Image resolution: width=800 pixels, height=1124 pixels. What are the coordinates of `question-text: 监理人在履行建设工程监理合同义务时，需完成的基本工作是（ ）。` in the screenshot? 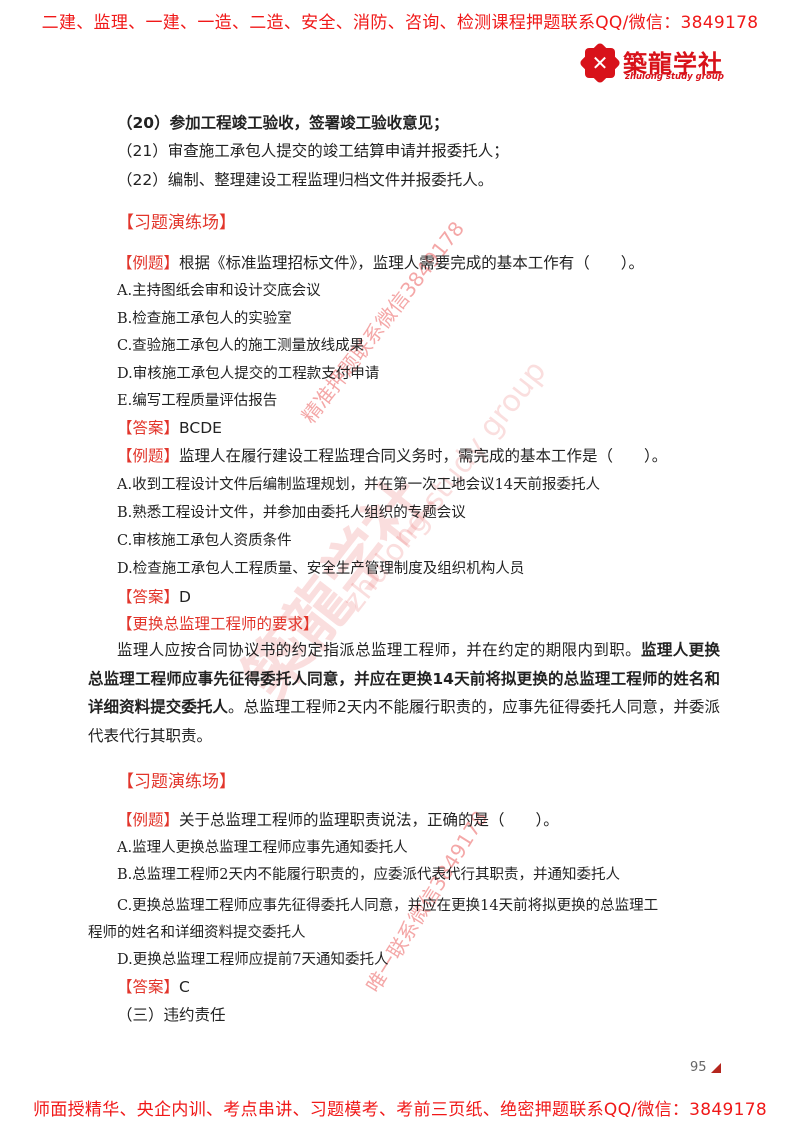 It's located at (423, 456).